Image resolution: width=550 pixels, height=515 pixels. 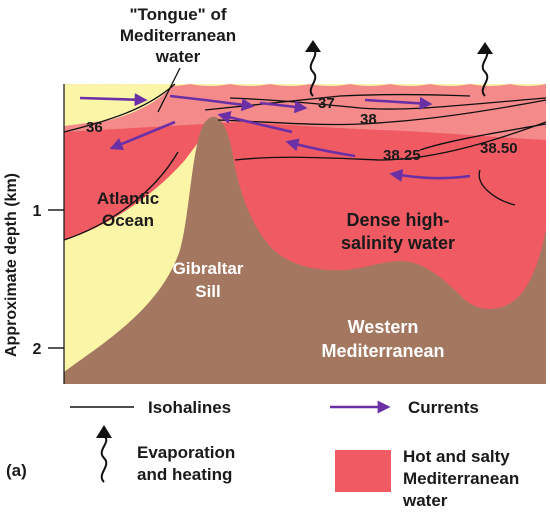 What do you see at coordinates (184, 474) in the screenshot?
I see `legend-evaporation-line-2: and heating` at bounding box center [184, 474].